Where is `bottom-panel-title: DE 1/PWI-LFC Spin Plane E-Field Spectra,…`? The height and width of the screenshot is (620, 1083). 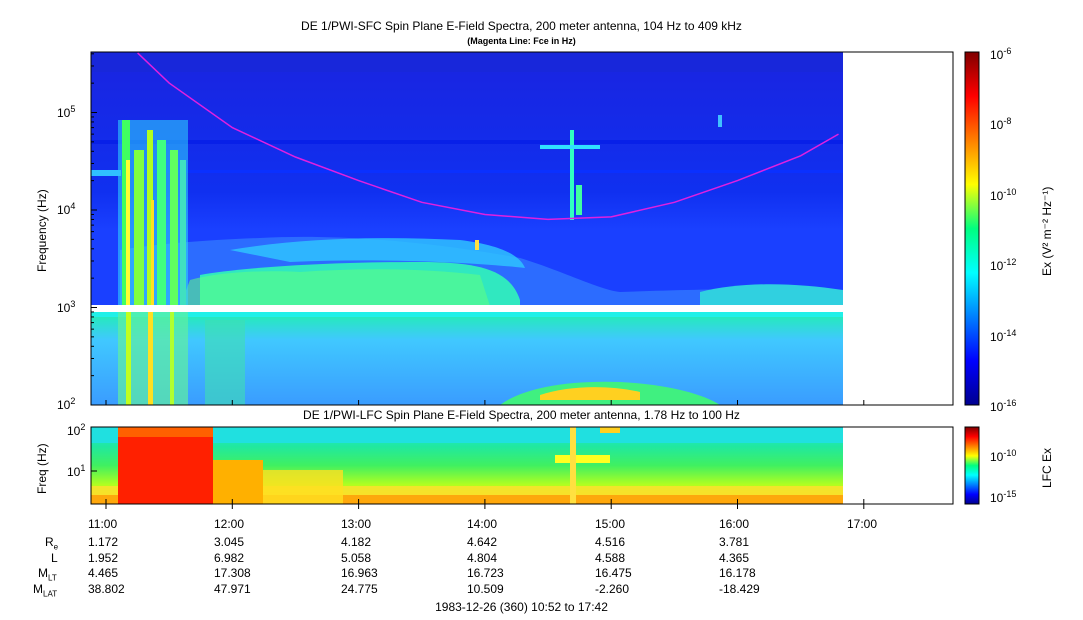 bottom-panel-title: DE 1/PWI-LFC Spin Plane E-Field Spectra,… is located at coordinates (521, 415).